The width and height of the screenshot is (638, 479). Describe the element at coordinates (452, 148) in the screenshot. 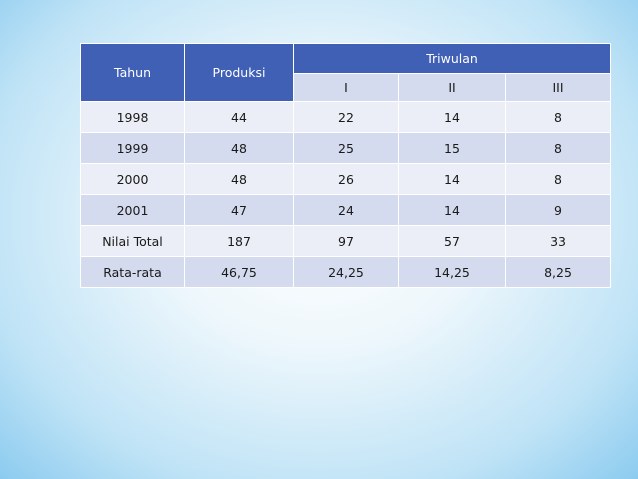

I see `cell-quarter-2: 15` at that location.